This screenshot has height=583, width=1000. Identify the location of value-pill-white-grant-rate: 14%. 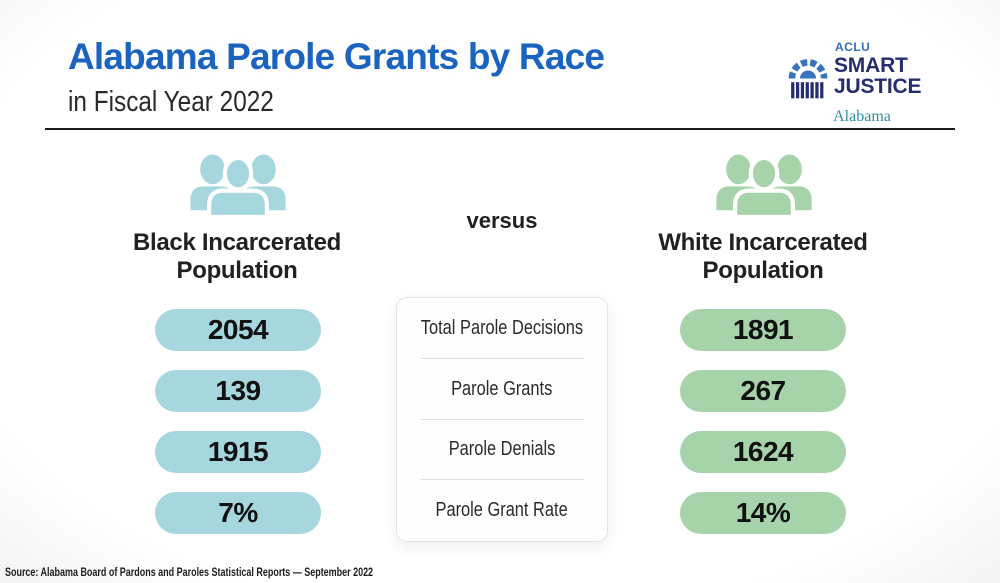
(763, 513).